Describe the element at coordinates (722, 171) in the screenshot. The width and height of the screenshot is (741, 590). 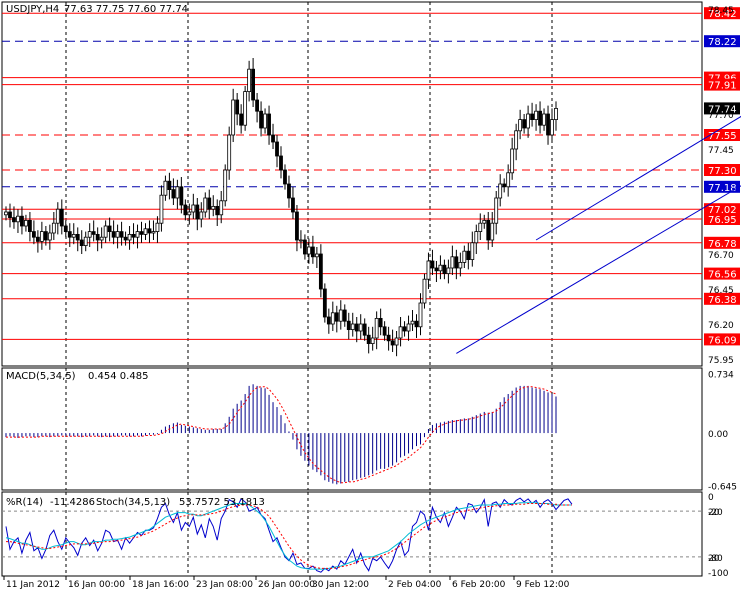
I see `level-label: 77.30` at that location.